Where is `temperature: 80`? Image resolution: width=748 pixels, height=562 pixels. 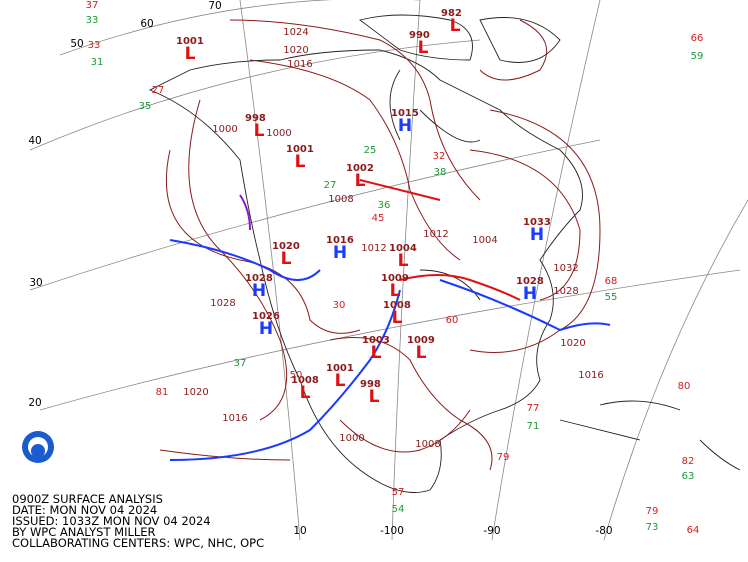 temperature: 80 is located at coordinates (684, 386).